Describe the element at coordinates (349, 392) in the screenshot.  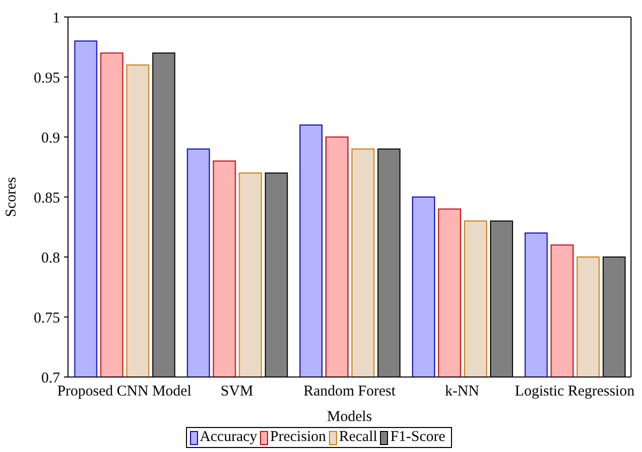
I see `x-tick-label: Random Forest` at that location.